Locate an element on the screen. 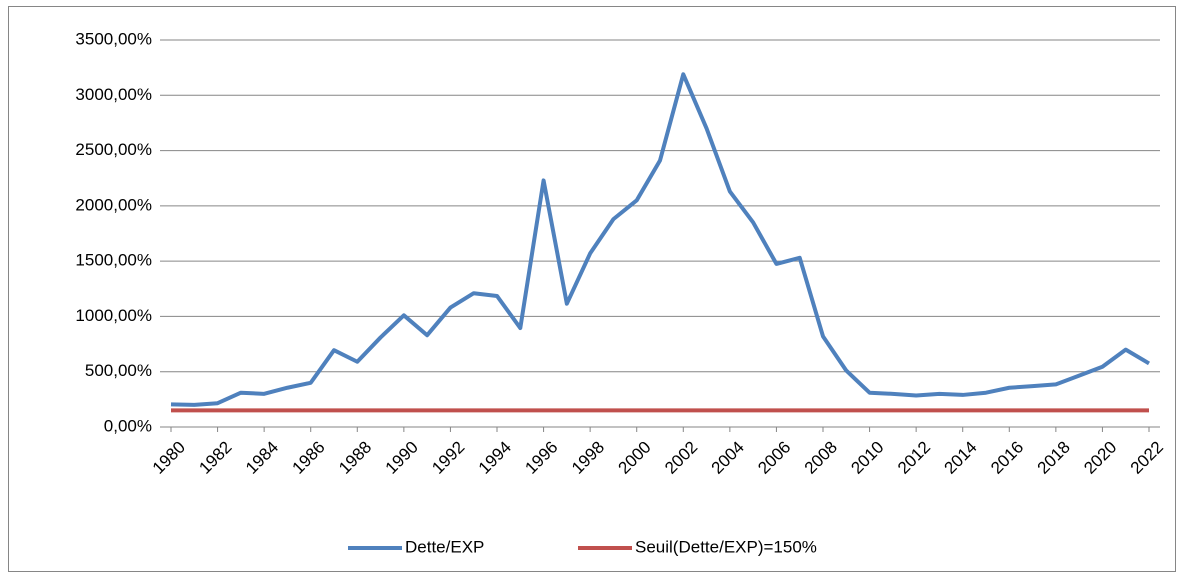 The image size is (1185, 579). y-tick-label: 2500,00% is located at coordinates (113, 149).